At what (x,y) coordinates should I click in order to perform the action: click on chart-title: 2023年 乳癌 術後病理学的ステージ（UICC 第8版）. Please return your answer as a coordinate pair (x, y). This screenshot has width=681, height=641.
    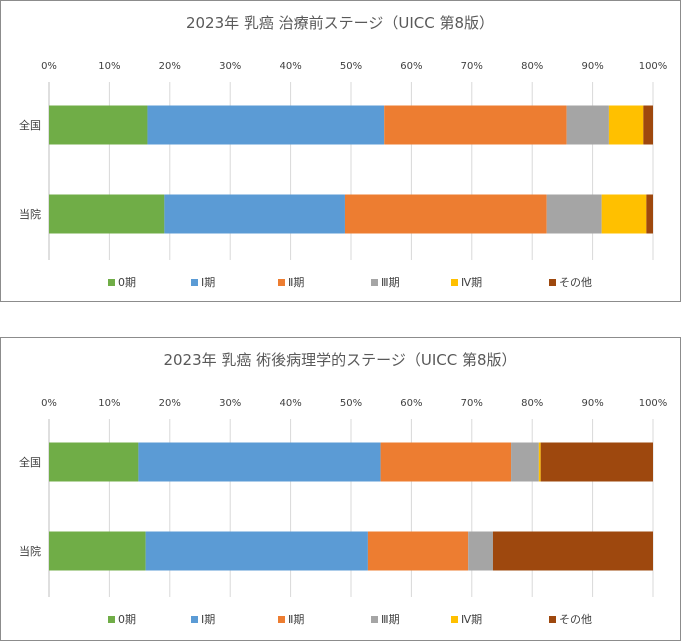
    Looking at the image, I should click on (339, 360).